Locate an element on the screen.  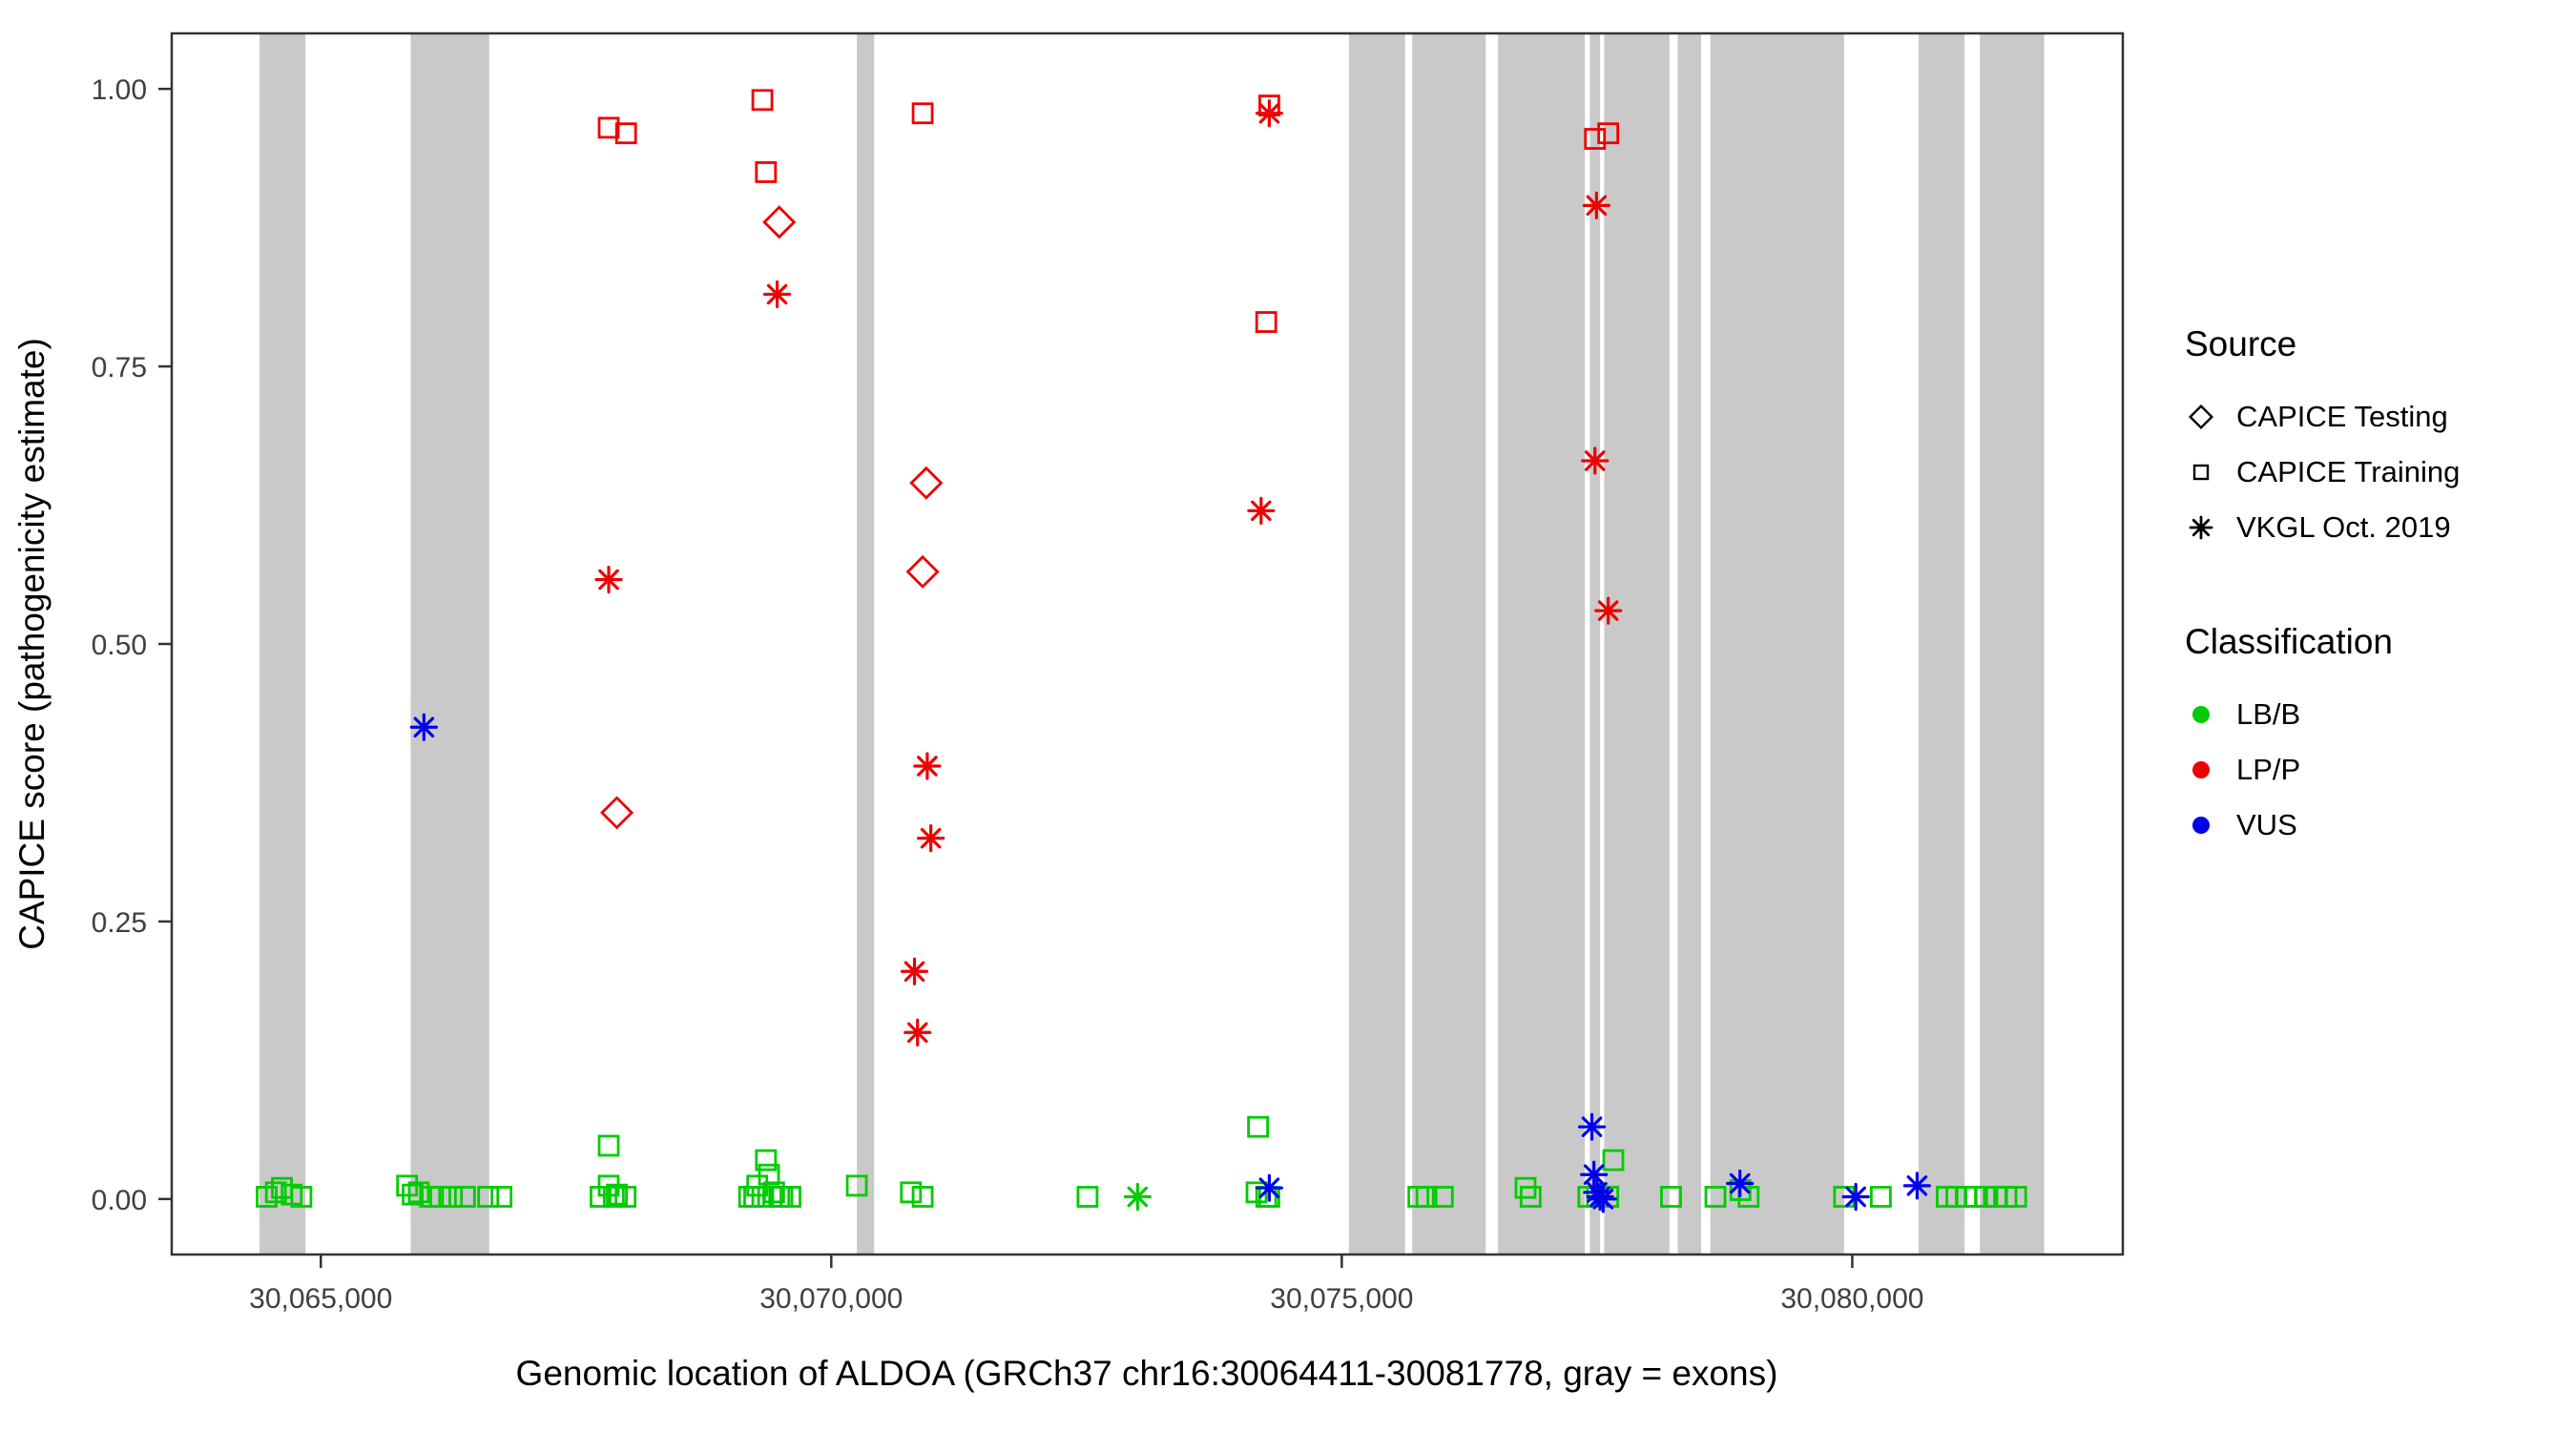
legend-source-item: CAPICE Training is located at coordinates (2371, 472).